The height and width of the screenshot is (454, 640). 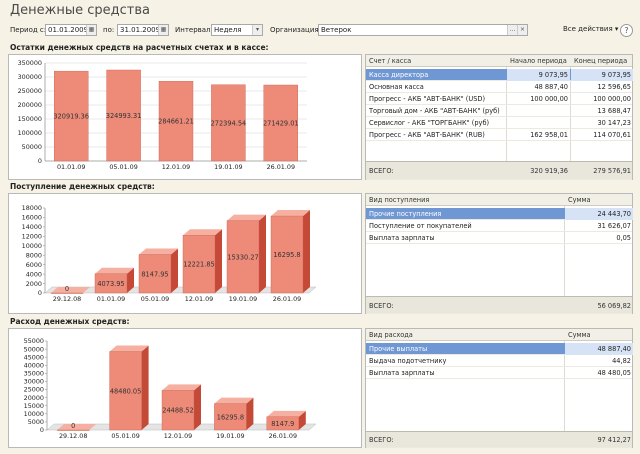 What do you see at coordinates (499, 373) in the screenshot?
I see `table-row: Выплата зарплаты 48 480,05` at bounding box center [499, 373].